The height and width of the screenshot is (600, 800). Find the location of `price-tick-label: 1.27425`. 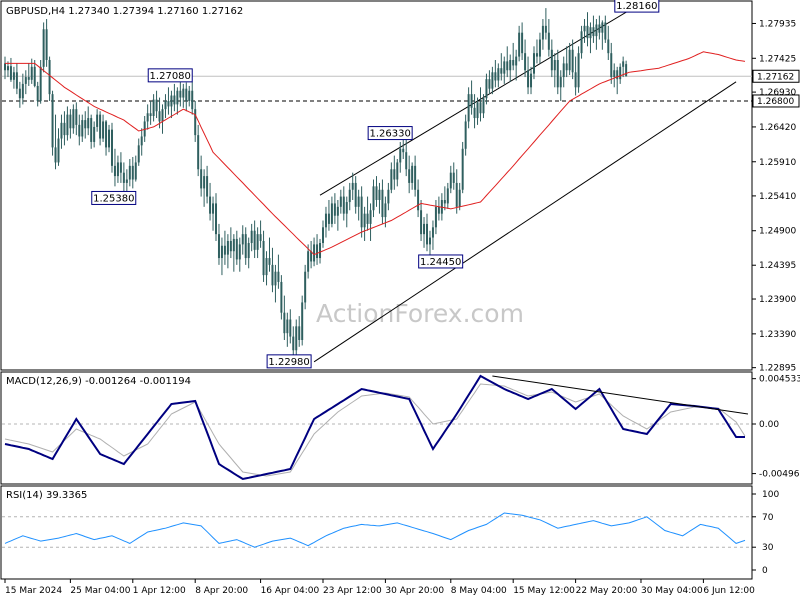

price-tick-label: 1.27425 is located at coordinates (777, 59).